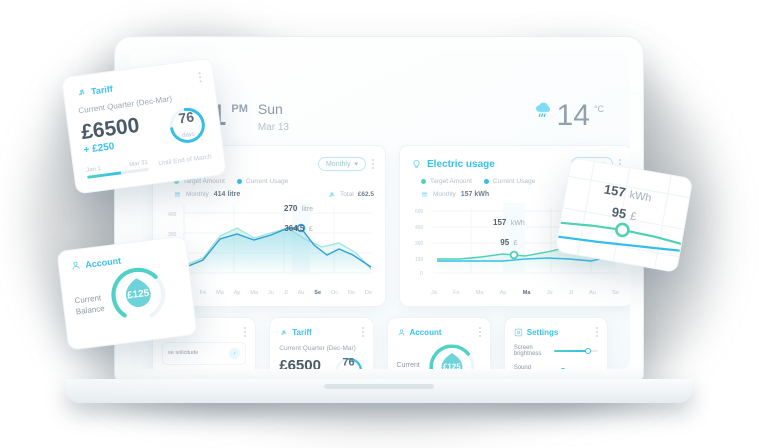 The width and height of the screenshot is (759, 448). I want to click on water-chart-plot: 400 300 200, so click(269, 246).